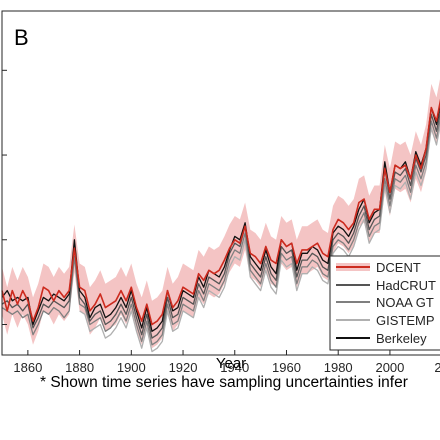  I want to click on x-axis-title: Year, so click(231, 363).